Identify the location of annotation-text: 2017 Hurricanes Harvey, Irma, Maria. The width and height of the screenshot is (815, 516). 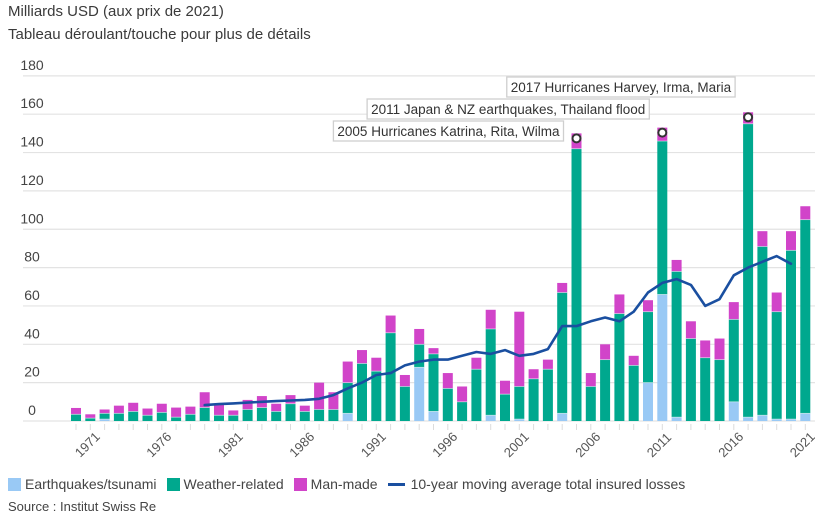
(621, 87).